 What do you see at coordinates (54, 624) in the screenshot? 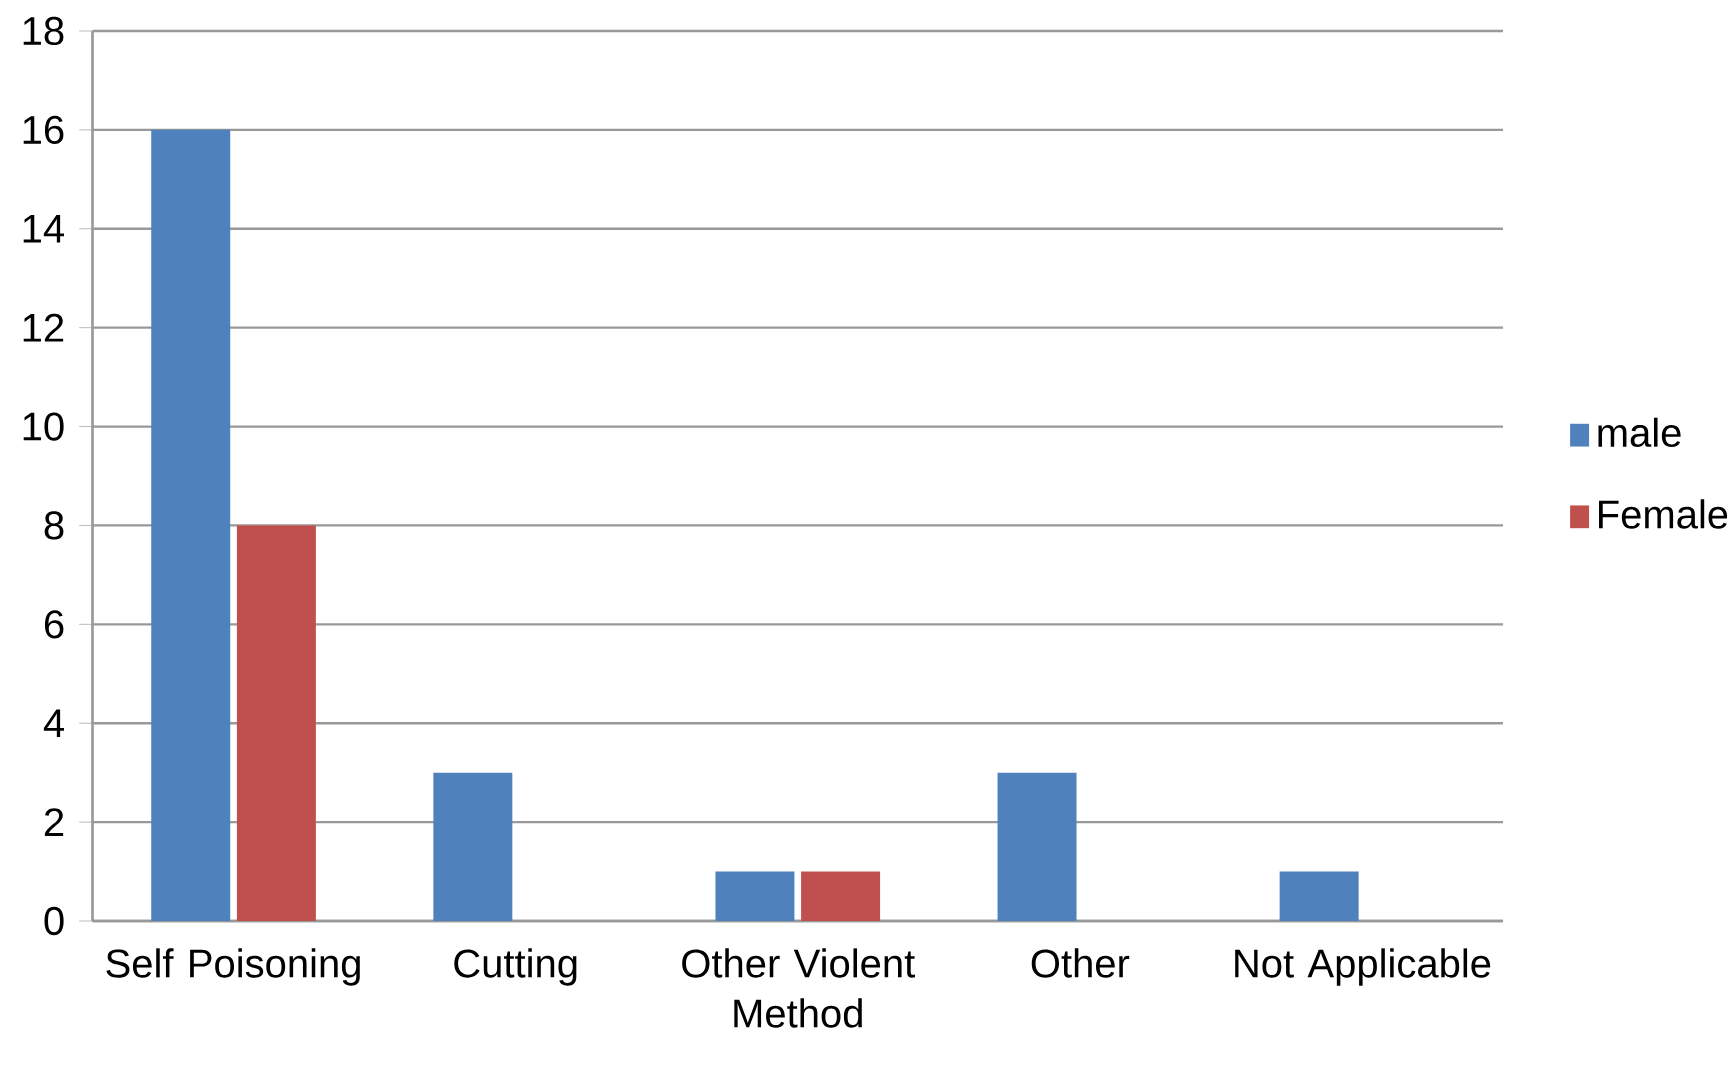
I see `y-tick-label: 6` at bounding box center [54, 624].